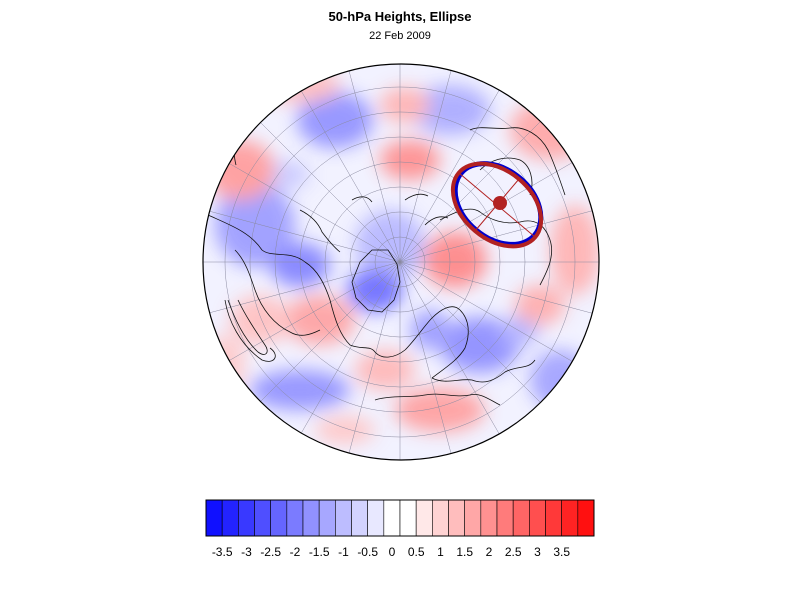 This screenshot has width=800, height=600. I want to click on colorbar-tick-label: -2.5, so click(270, 552).